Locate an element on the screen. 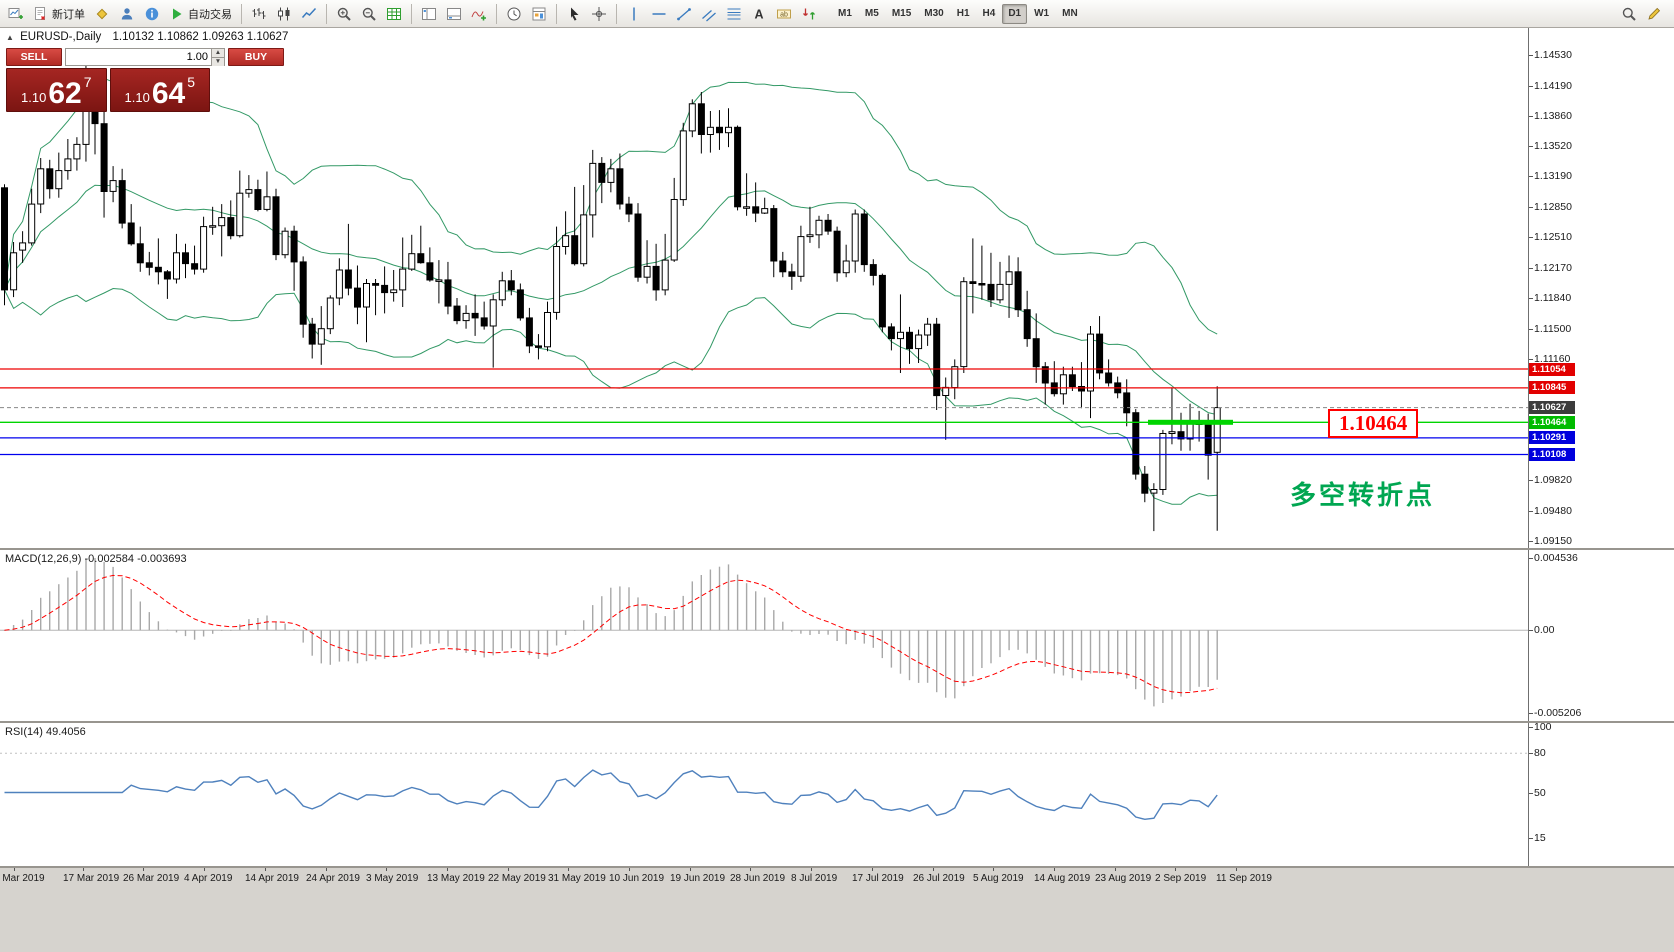 The width and height of the screenshot is (1674, 952). tf-m5-button: M5 is located at coordinates (871, 13).